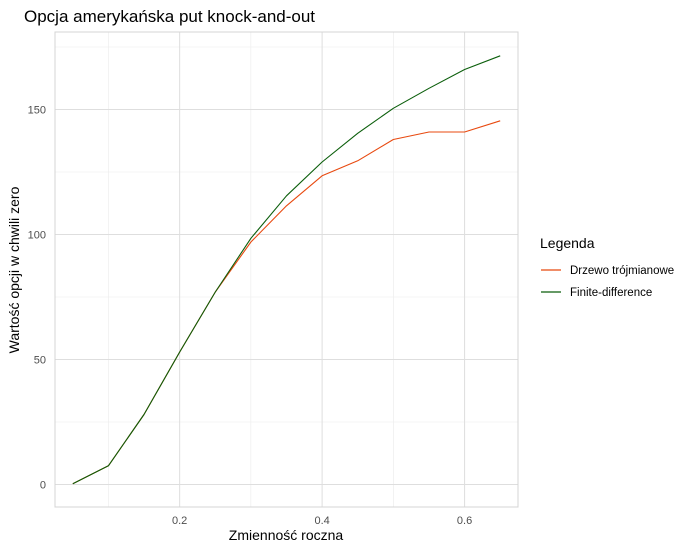  Describe the element at coordinates (14, 269) in the screenshot. I see `y-axis-title: Wartość opcji w chwili zero` at that location.